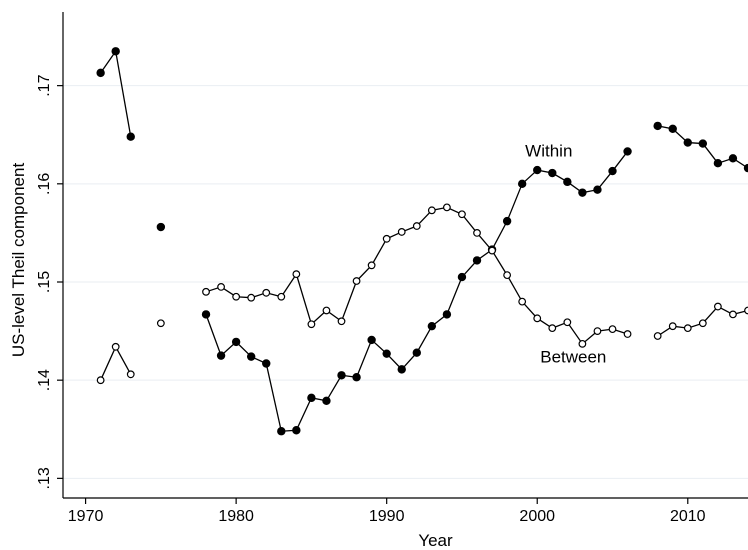 Image resolution: width=748 pixels, height=550 pixels. Describe the element at coordinates (44, 184) in the screenshot. I see `y-tick-label: .16` at that location.